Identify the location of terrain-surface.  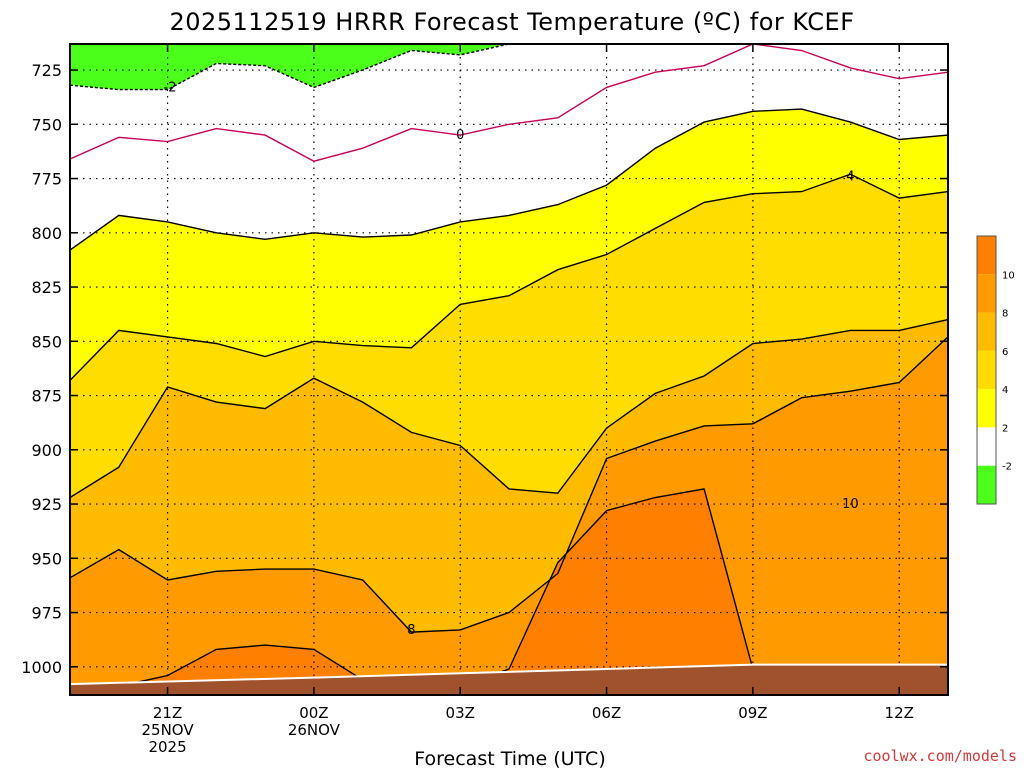
(508, 679).